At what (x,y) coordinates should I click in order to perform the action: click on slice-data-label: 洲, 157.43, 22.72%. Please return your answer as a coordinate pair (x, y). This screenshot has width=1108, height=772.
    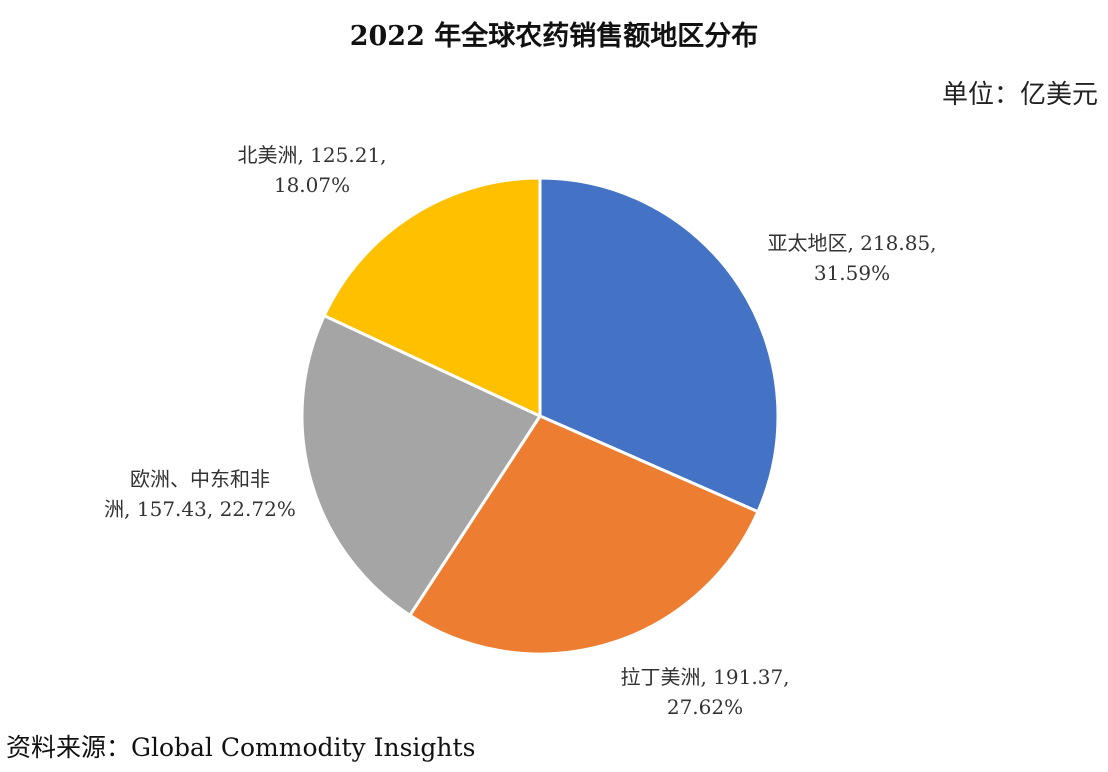
    Looking at the image, I should click on (200, 509).